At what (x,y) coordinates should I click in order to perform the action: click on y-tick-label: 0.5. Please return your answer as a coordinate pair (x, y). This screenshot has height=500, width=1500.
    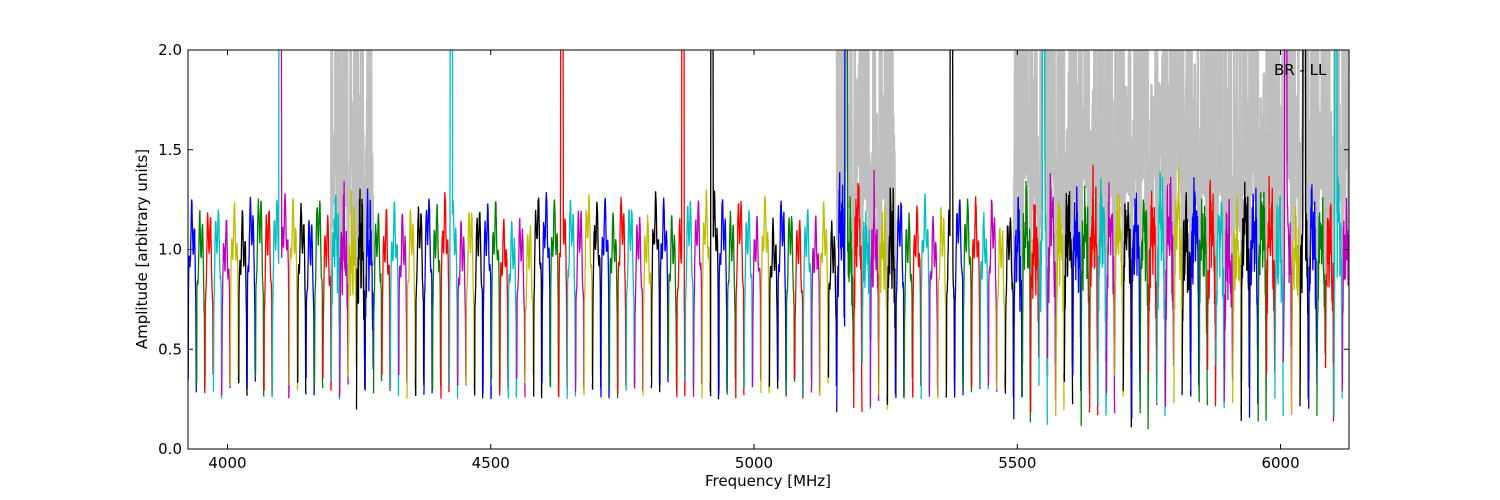
    Looking at the image, I should click on (170, 349).